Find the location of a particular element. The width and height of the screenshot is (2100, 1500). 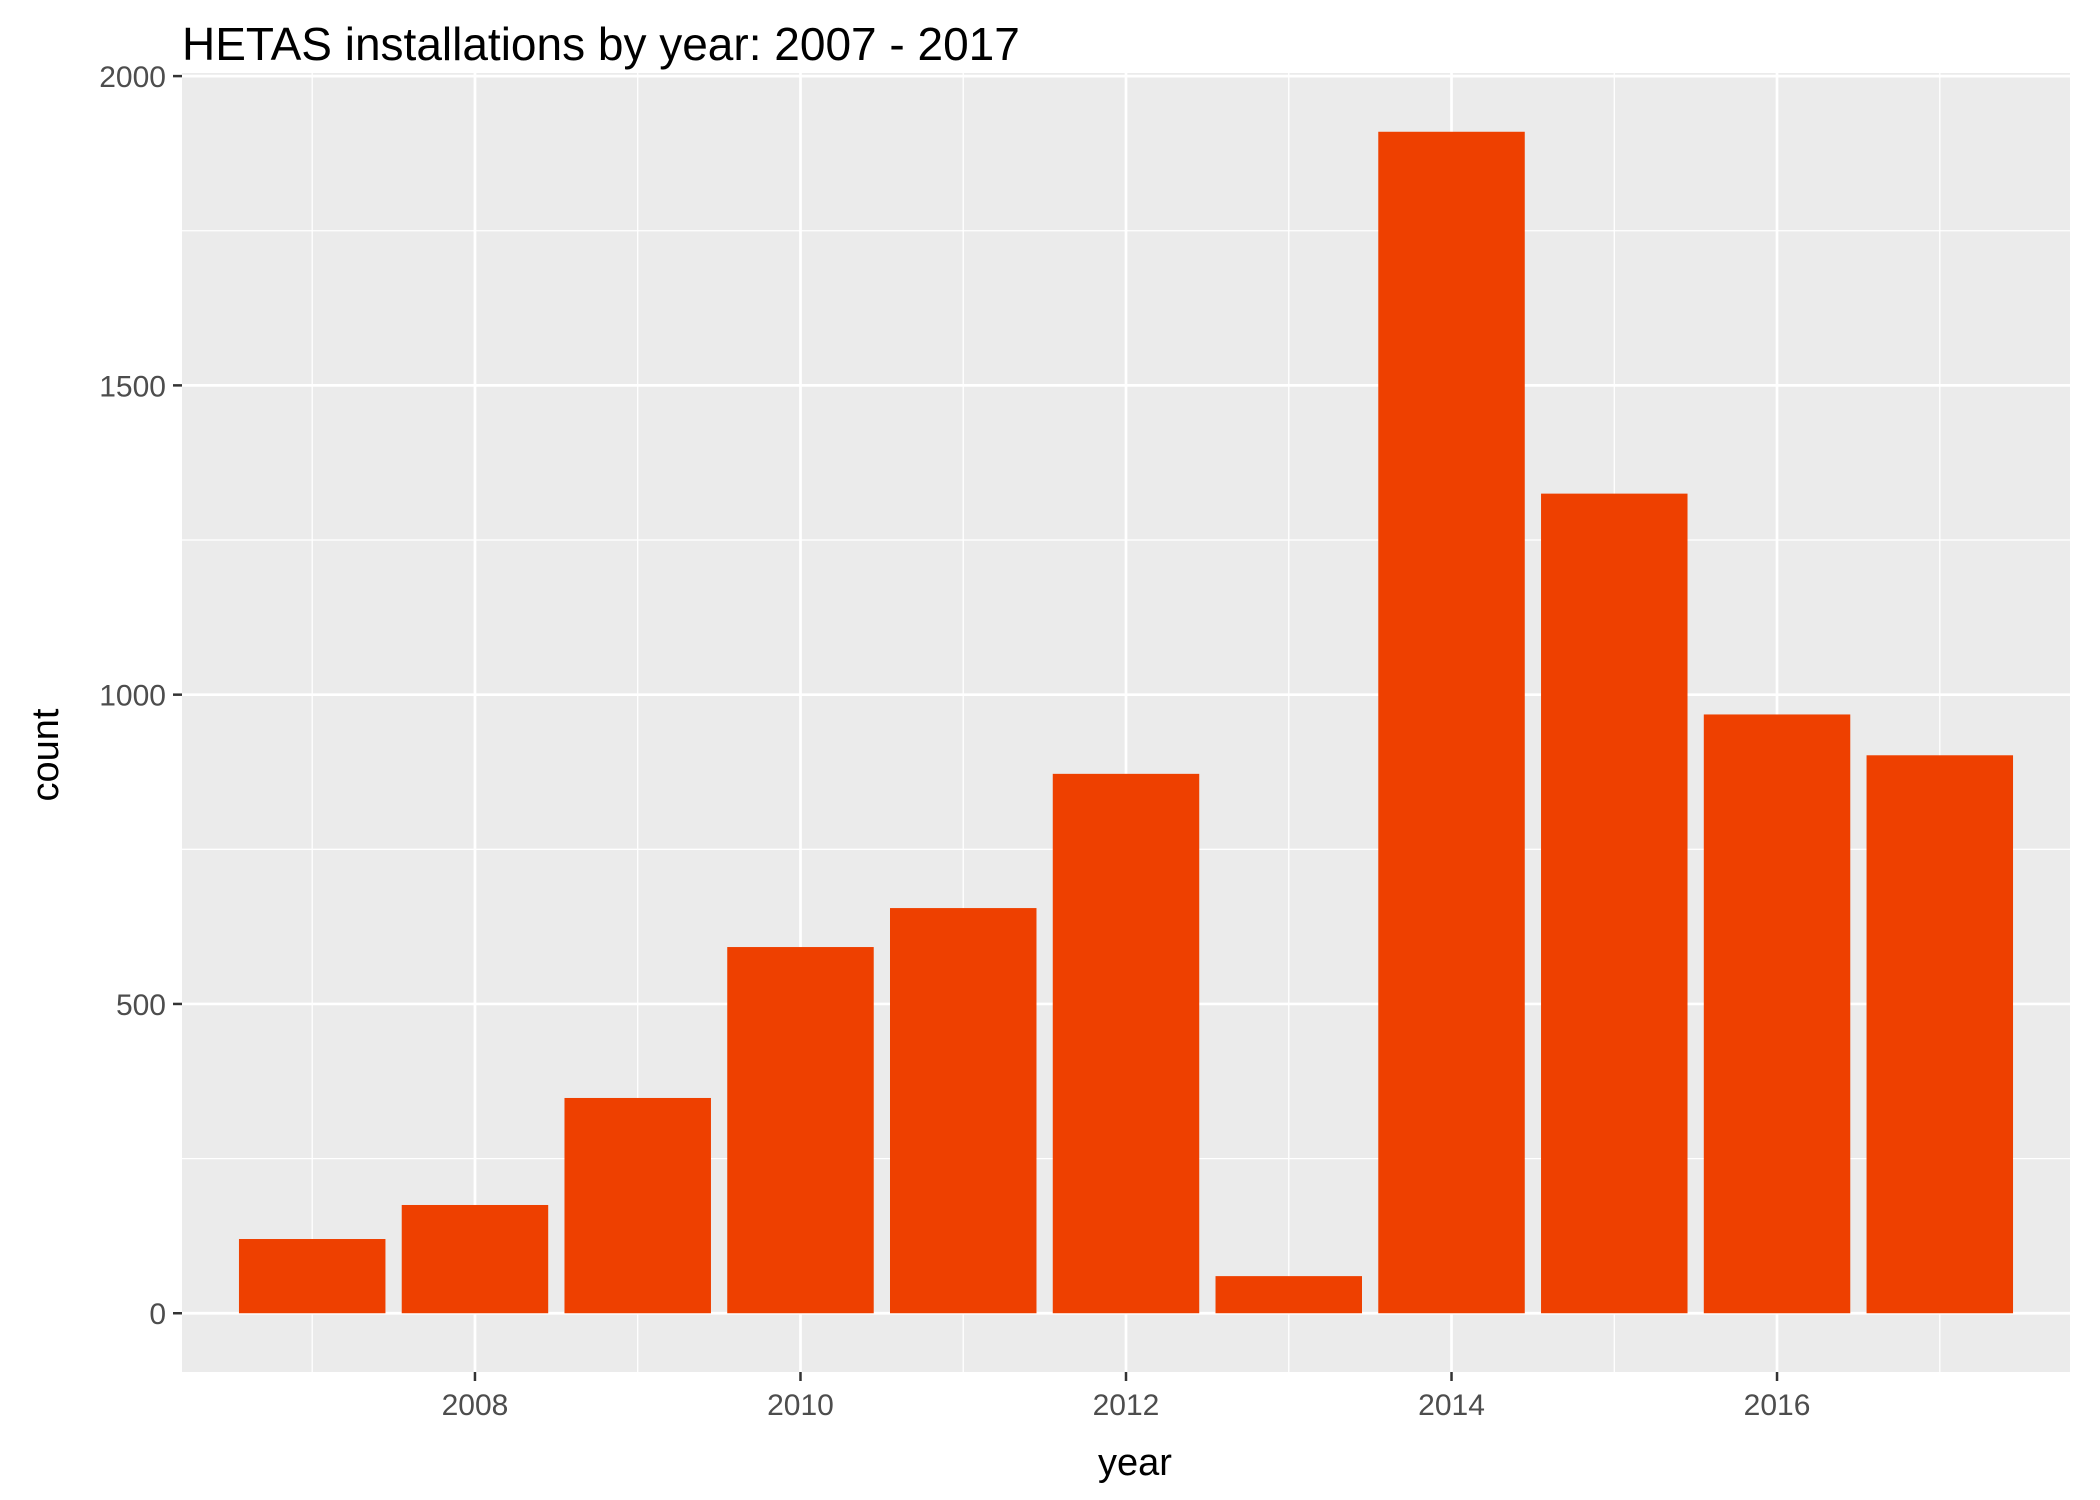

x-axis-title: year is located at coordinates (1135, 1463).